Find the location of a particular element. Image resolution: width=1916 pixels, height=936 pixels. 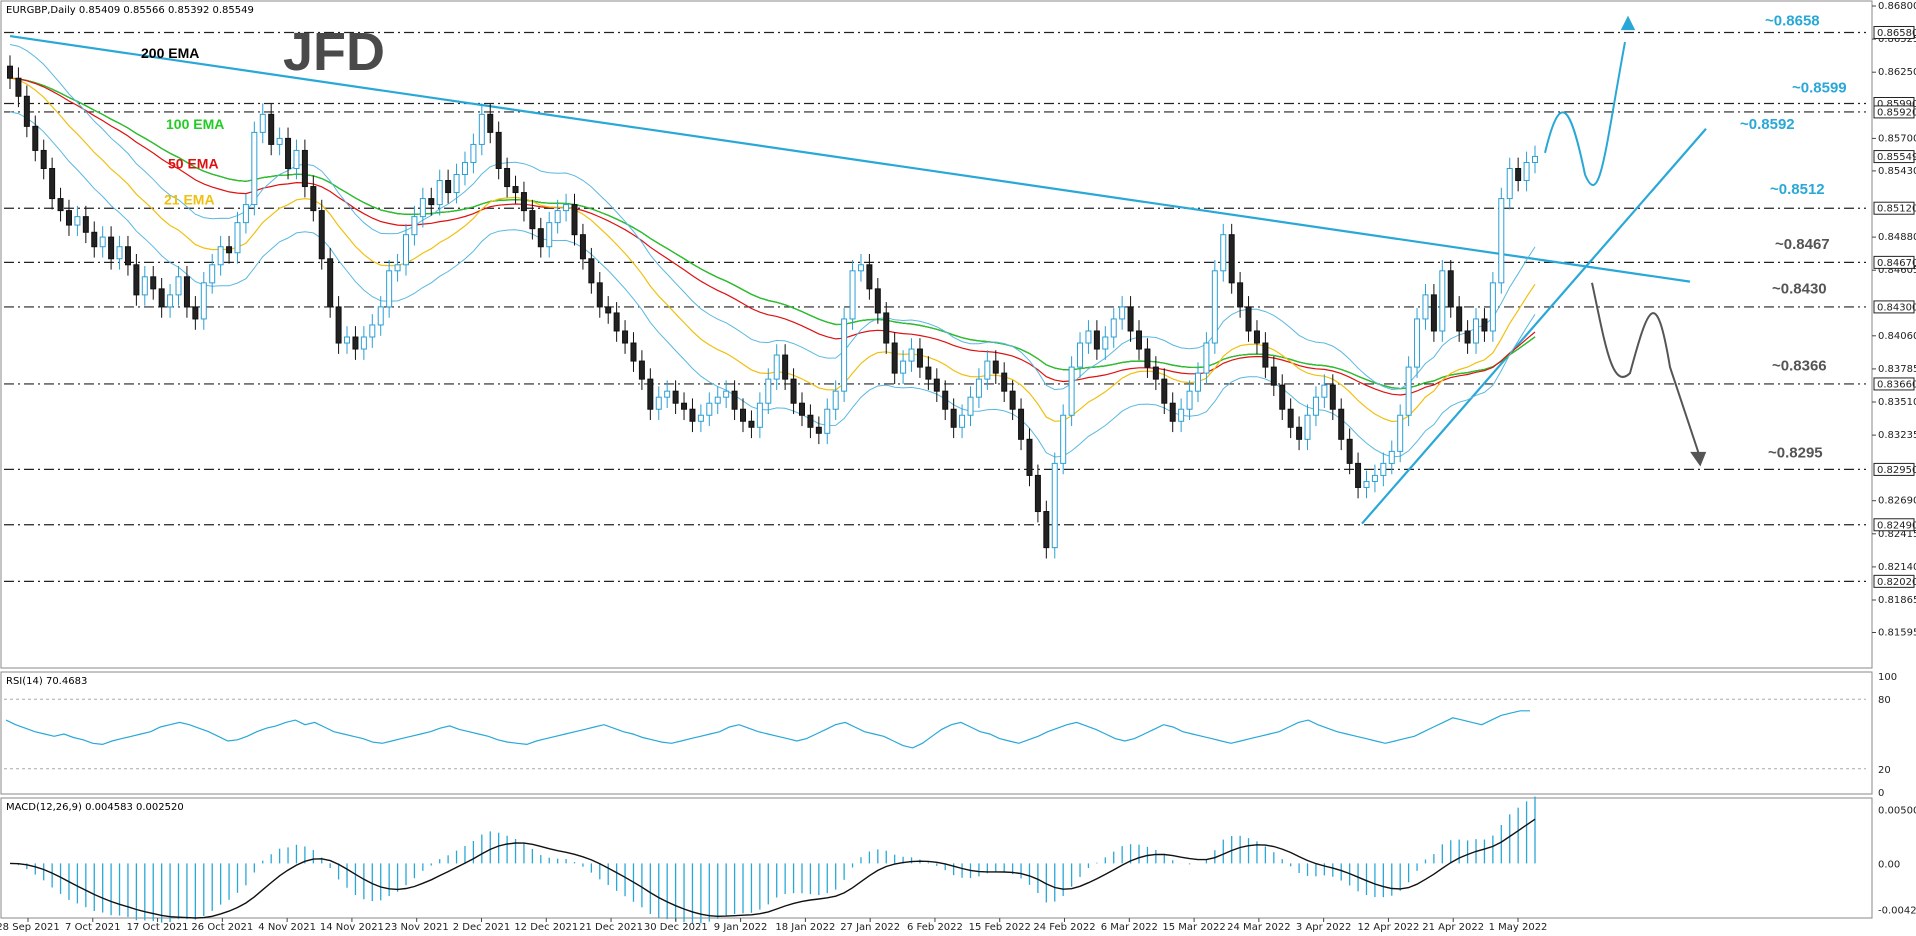

level-label: ~0.8599 is located at coordinates (1819, 88).